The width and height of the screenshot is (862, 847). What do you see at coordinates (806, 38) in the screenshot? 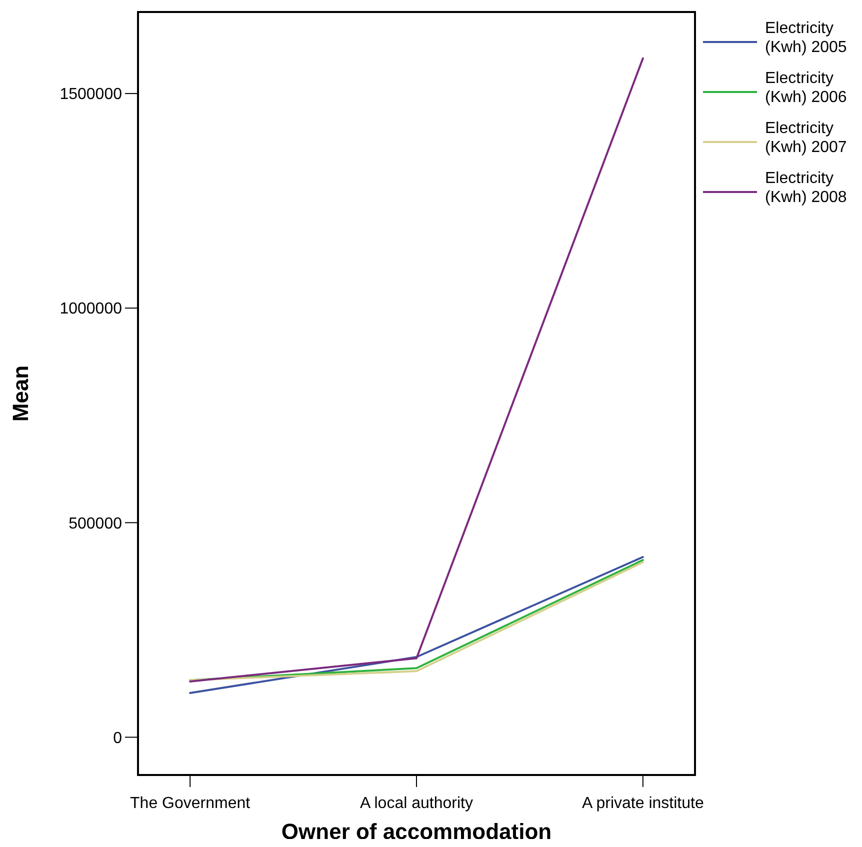
I see `legend-label: Electricity (Kwh) 2005` at bounding box center [806, 38].